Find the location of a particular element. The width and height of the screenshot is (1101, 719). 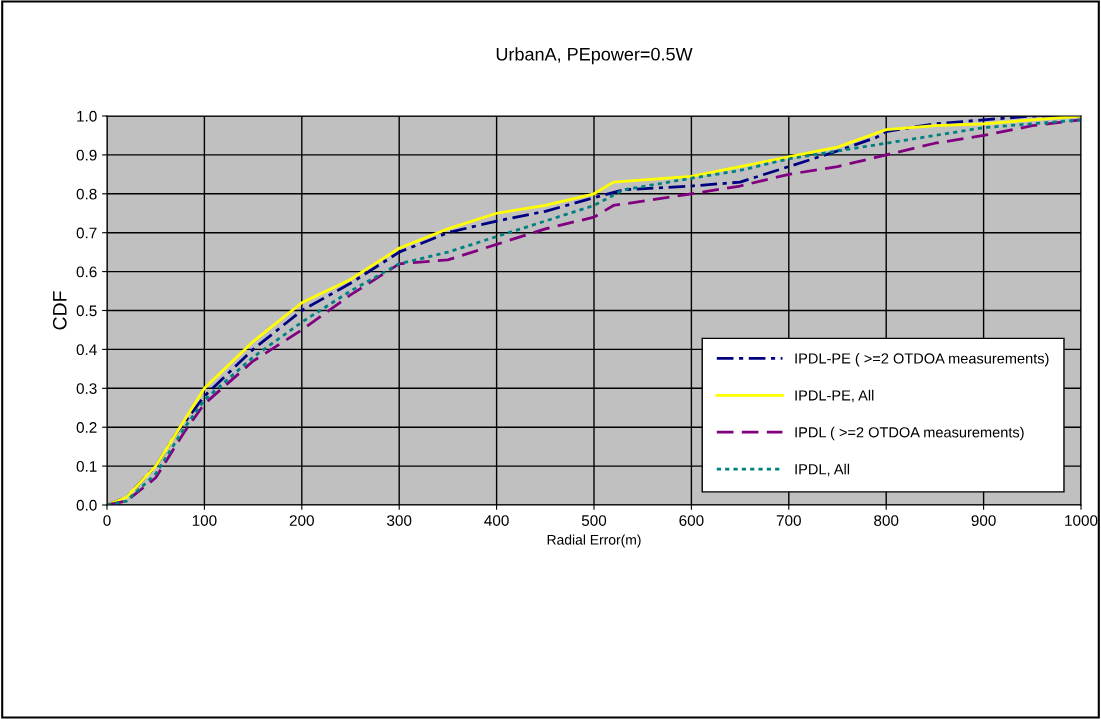

y-tick-label: 0.7 is located at coordinates (86, 233).